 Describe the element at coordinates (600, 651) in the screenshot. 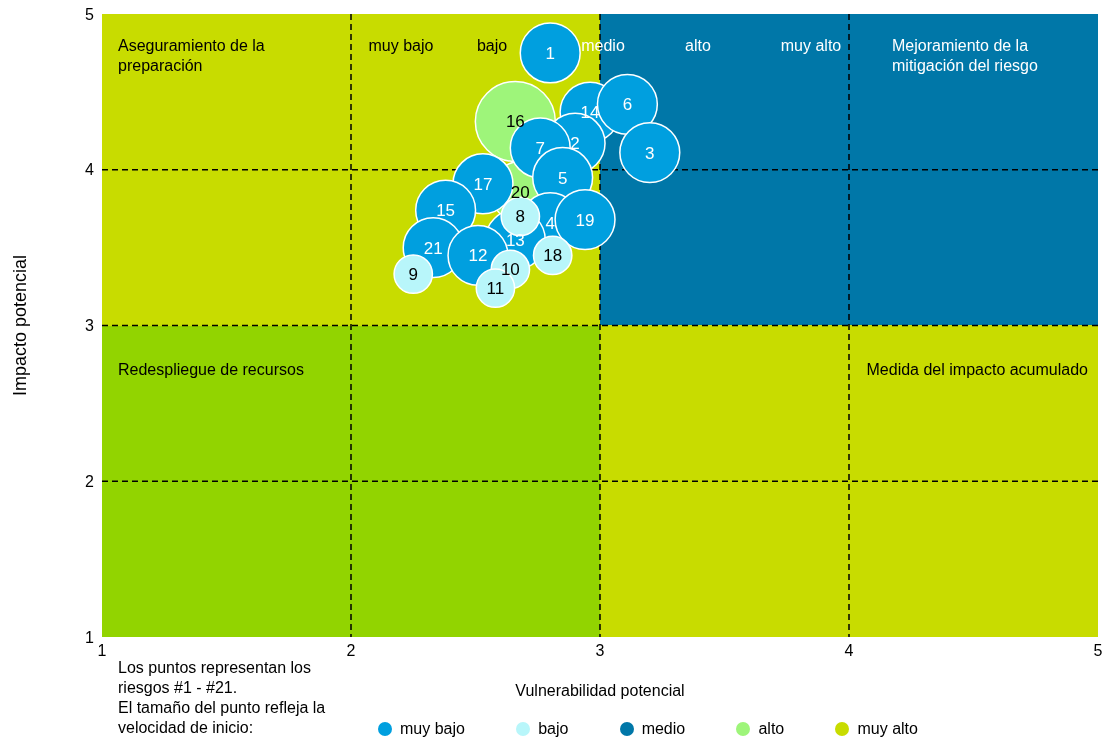

I see `x-tick-label: 3` at that location.